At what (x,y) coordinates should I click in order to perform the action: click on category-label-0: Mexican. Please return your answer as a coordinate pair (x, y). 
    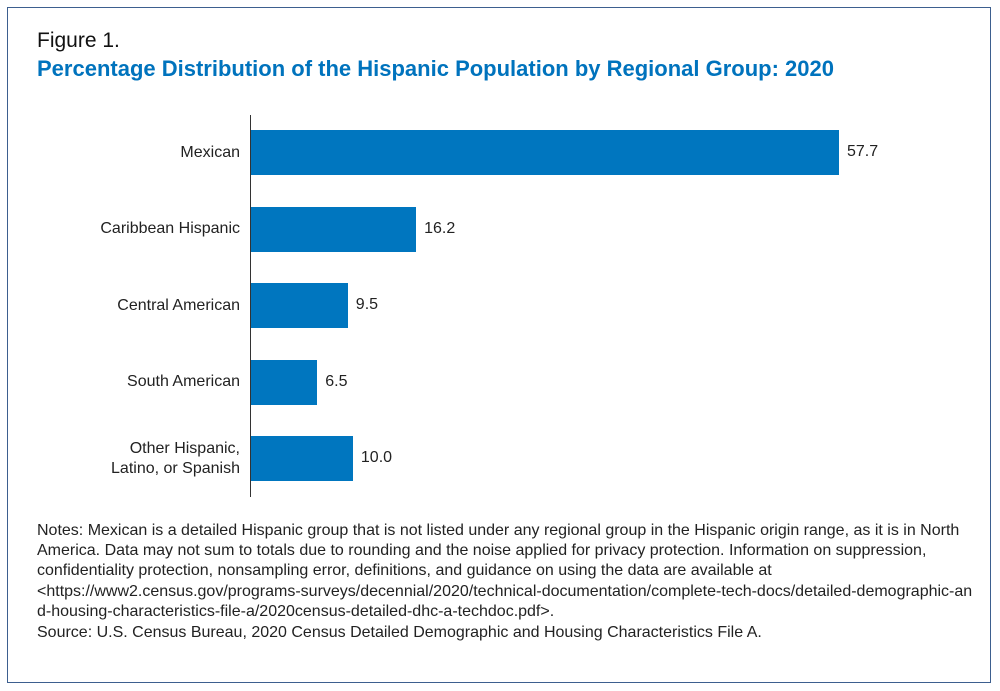
    Looking at the image, I should click on (210, 152).